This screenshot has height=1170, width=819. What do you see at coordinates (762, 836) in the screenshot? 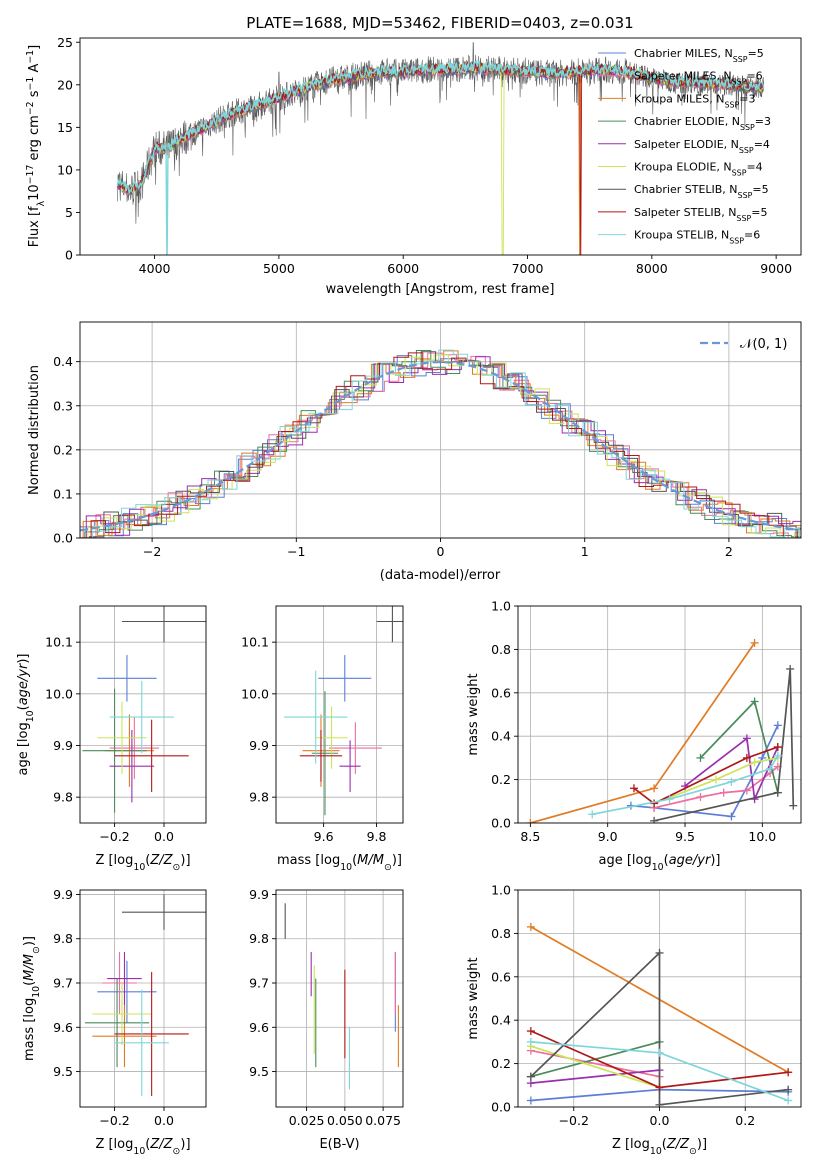
I see `x-tick-label: 10.0` at bounding box center [762, 836].